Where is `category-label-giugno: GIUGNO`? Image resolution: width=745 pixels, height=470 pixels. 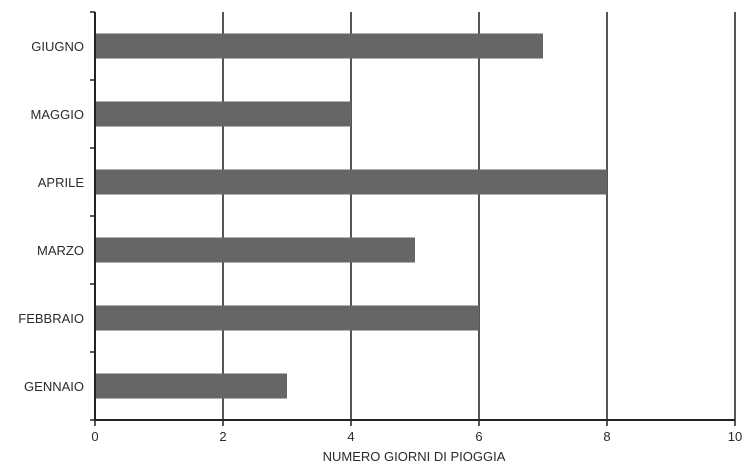 category-label-giugno: GIUGNO is located at coordinates (57, 46).